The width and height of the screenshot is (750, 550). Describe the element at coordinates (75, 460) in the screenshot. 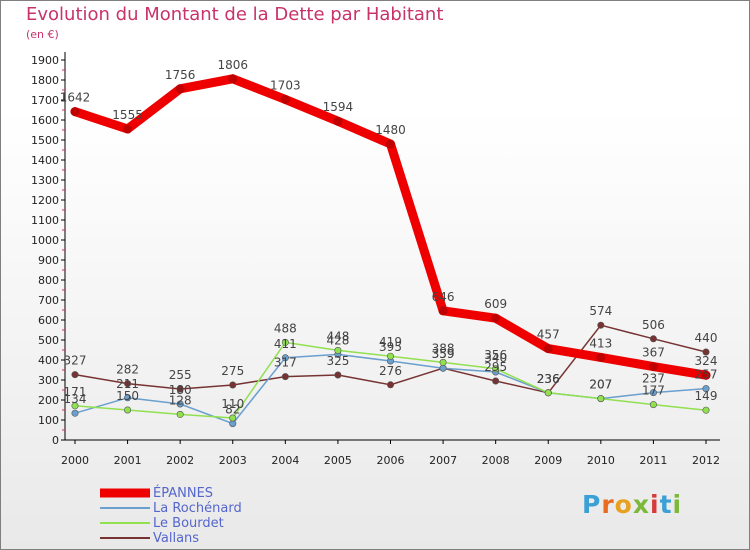

I see `x-tick-label: 2000` at that location.